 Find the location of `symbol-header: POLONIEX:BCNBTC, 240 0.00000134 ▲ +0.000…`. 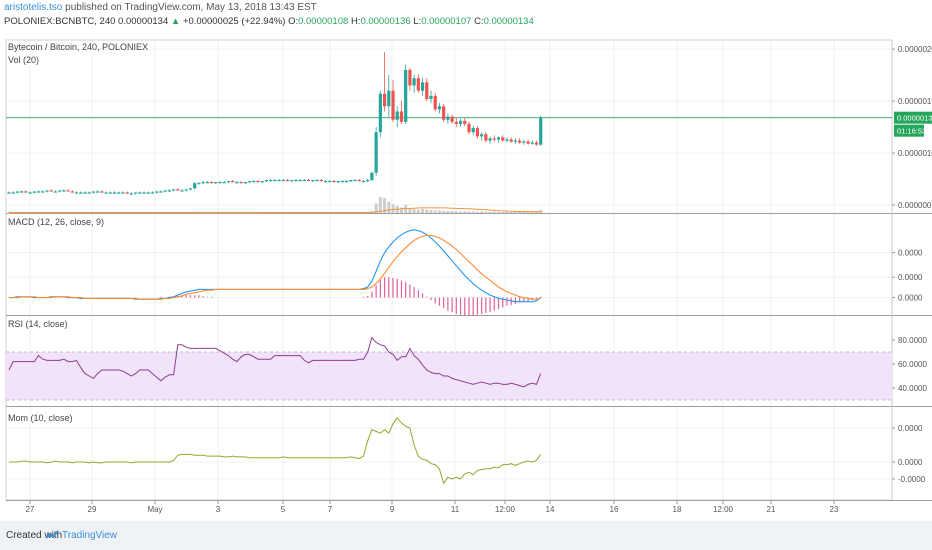

symbol-header: POLONIEX:BCNBTC, 240 0.00000134 ▲ +0.000… is located at coordinates (269, 21).